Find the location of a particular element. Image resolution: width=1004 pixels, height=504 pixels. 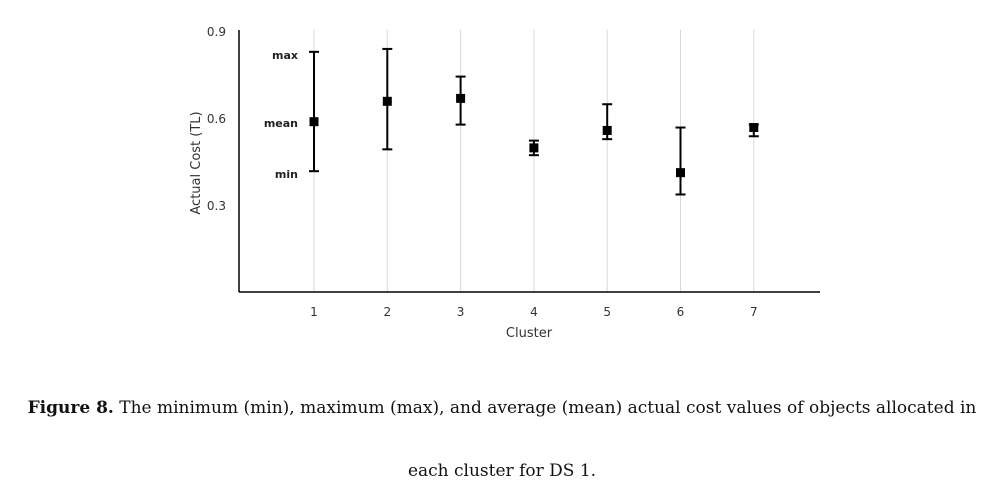

annotation-mean: mean is located at coordinates (281, 123).